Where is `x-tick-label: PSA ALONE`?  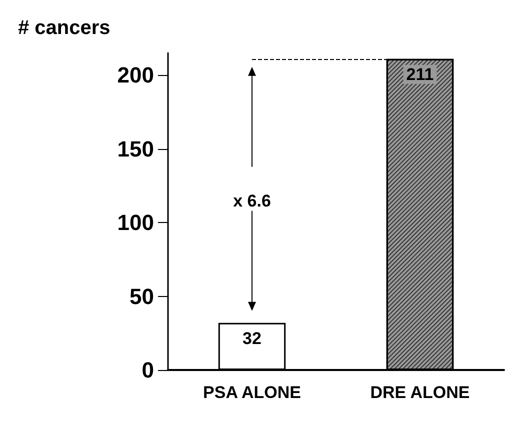 x-tick-label: PSA ALONE is located at coordinates (252, 392).